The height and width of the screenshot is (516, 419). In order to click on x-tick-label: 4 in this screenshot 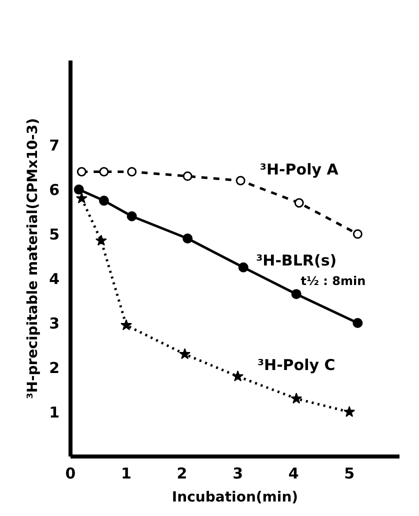, I will do `click(293, 473)`.